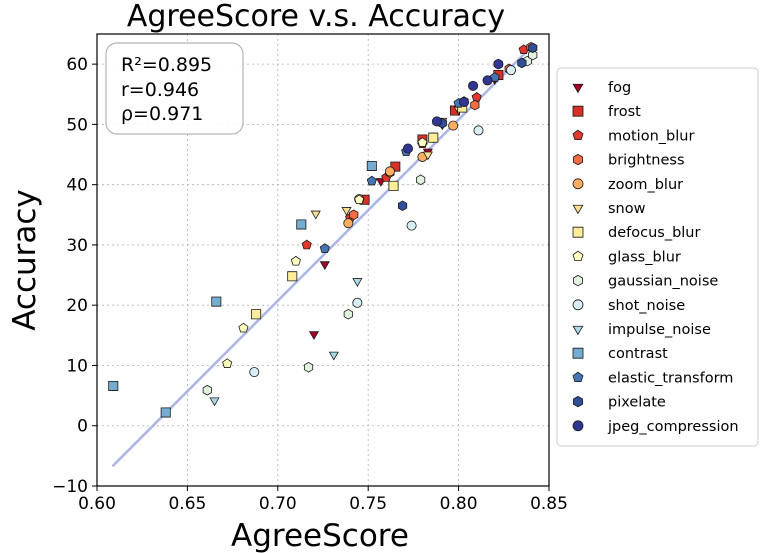 The width and height of the screenshot is (761, 553). I want to click on x-axis-title: AgreeScore, so click(320, 535).